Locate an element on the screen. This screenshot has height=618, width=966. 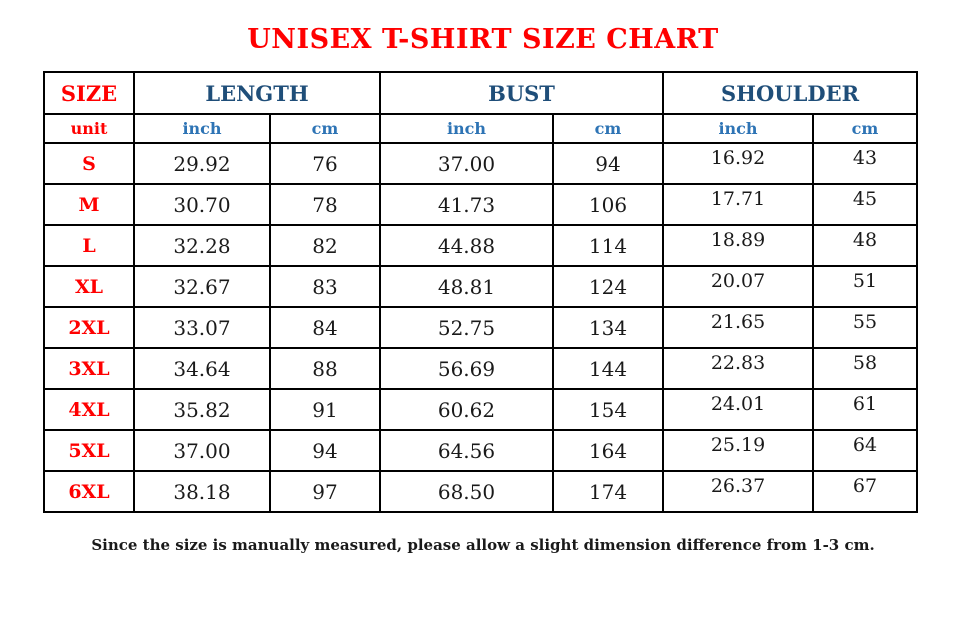
shoulder-inch-cell: 26.37 is located at coordinates (738, 491).